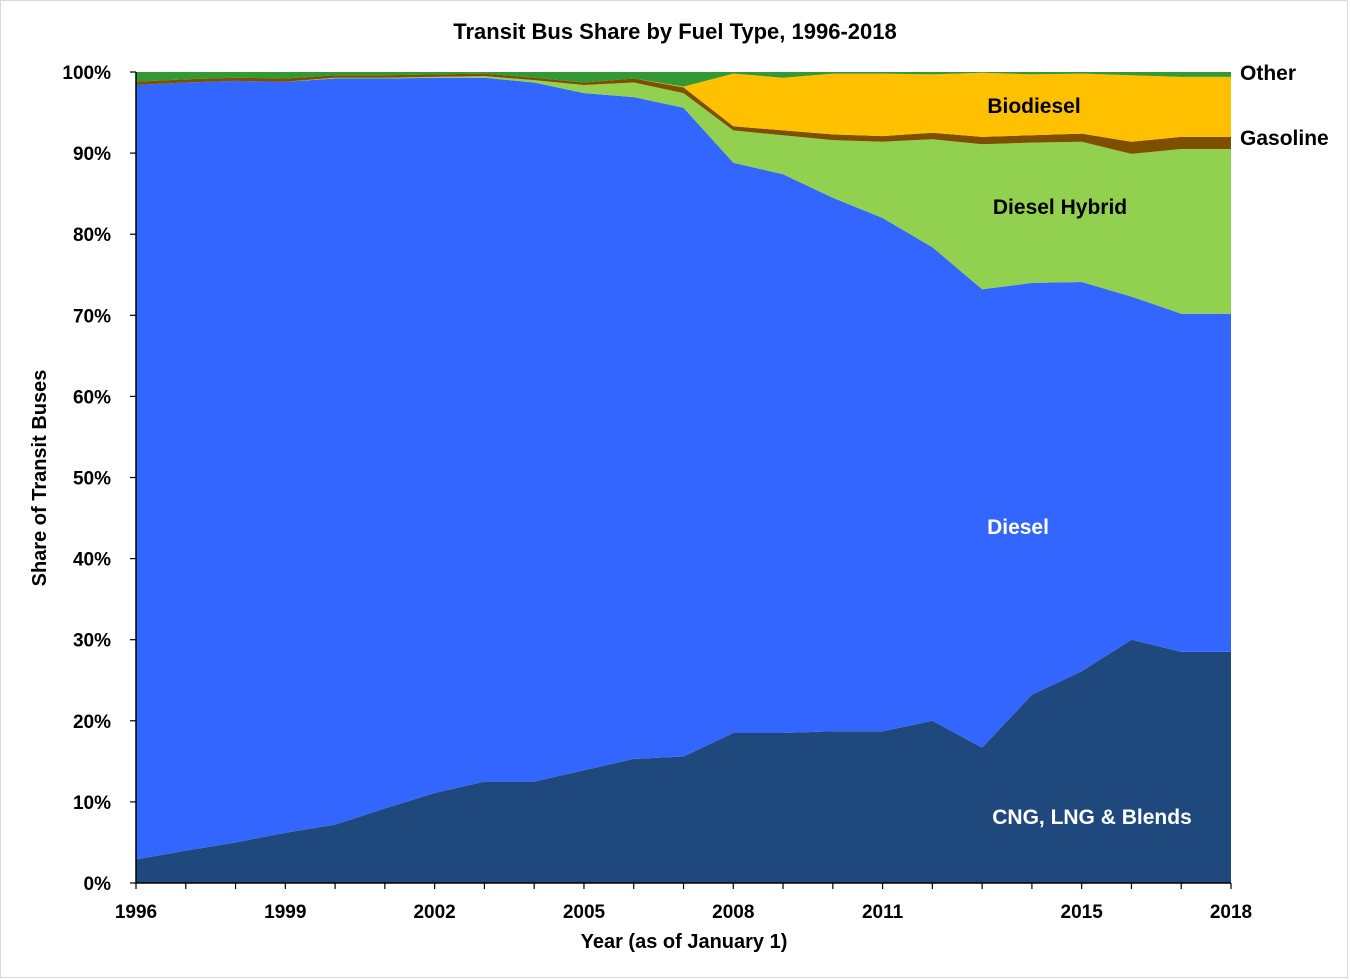 Image resolution: width=1350 pixels, height=980 pixels. Describe the element at coordinates (584, 912) in the screenshot. I see `x-tick-label: 2005` at that location.